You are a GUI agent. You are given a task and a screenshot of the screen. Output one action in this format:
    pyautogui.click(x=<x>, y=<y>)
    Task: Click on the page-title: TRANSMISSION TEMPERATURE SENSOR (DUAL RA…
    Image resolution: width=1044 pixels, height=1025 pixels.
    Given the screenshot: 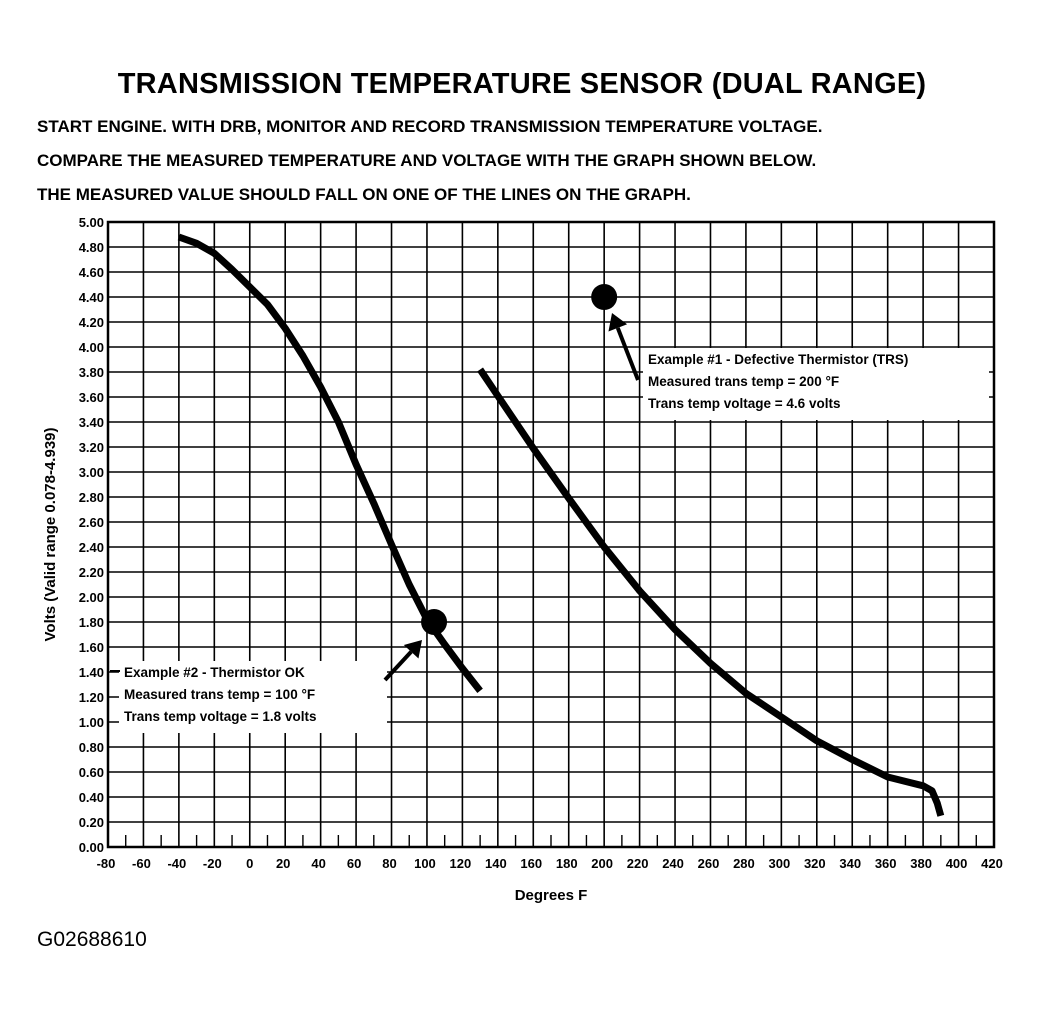 What is the action you would take?
    pyautogui.click(x=522, y=84)
    